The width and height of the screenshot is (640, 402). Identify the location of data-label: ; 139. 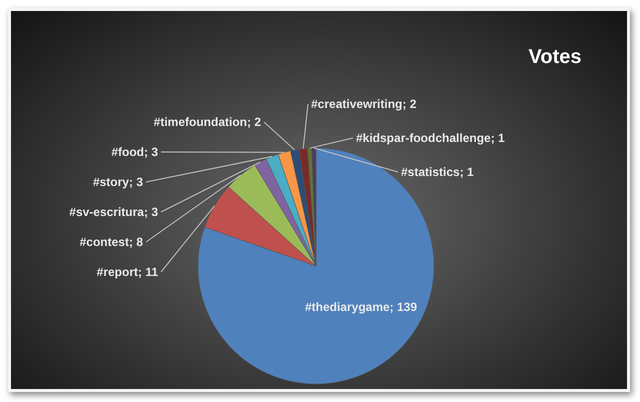
(404, 307).